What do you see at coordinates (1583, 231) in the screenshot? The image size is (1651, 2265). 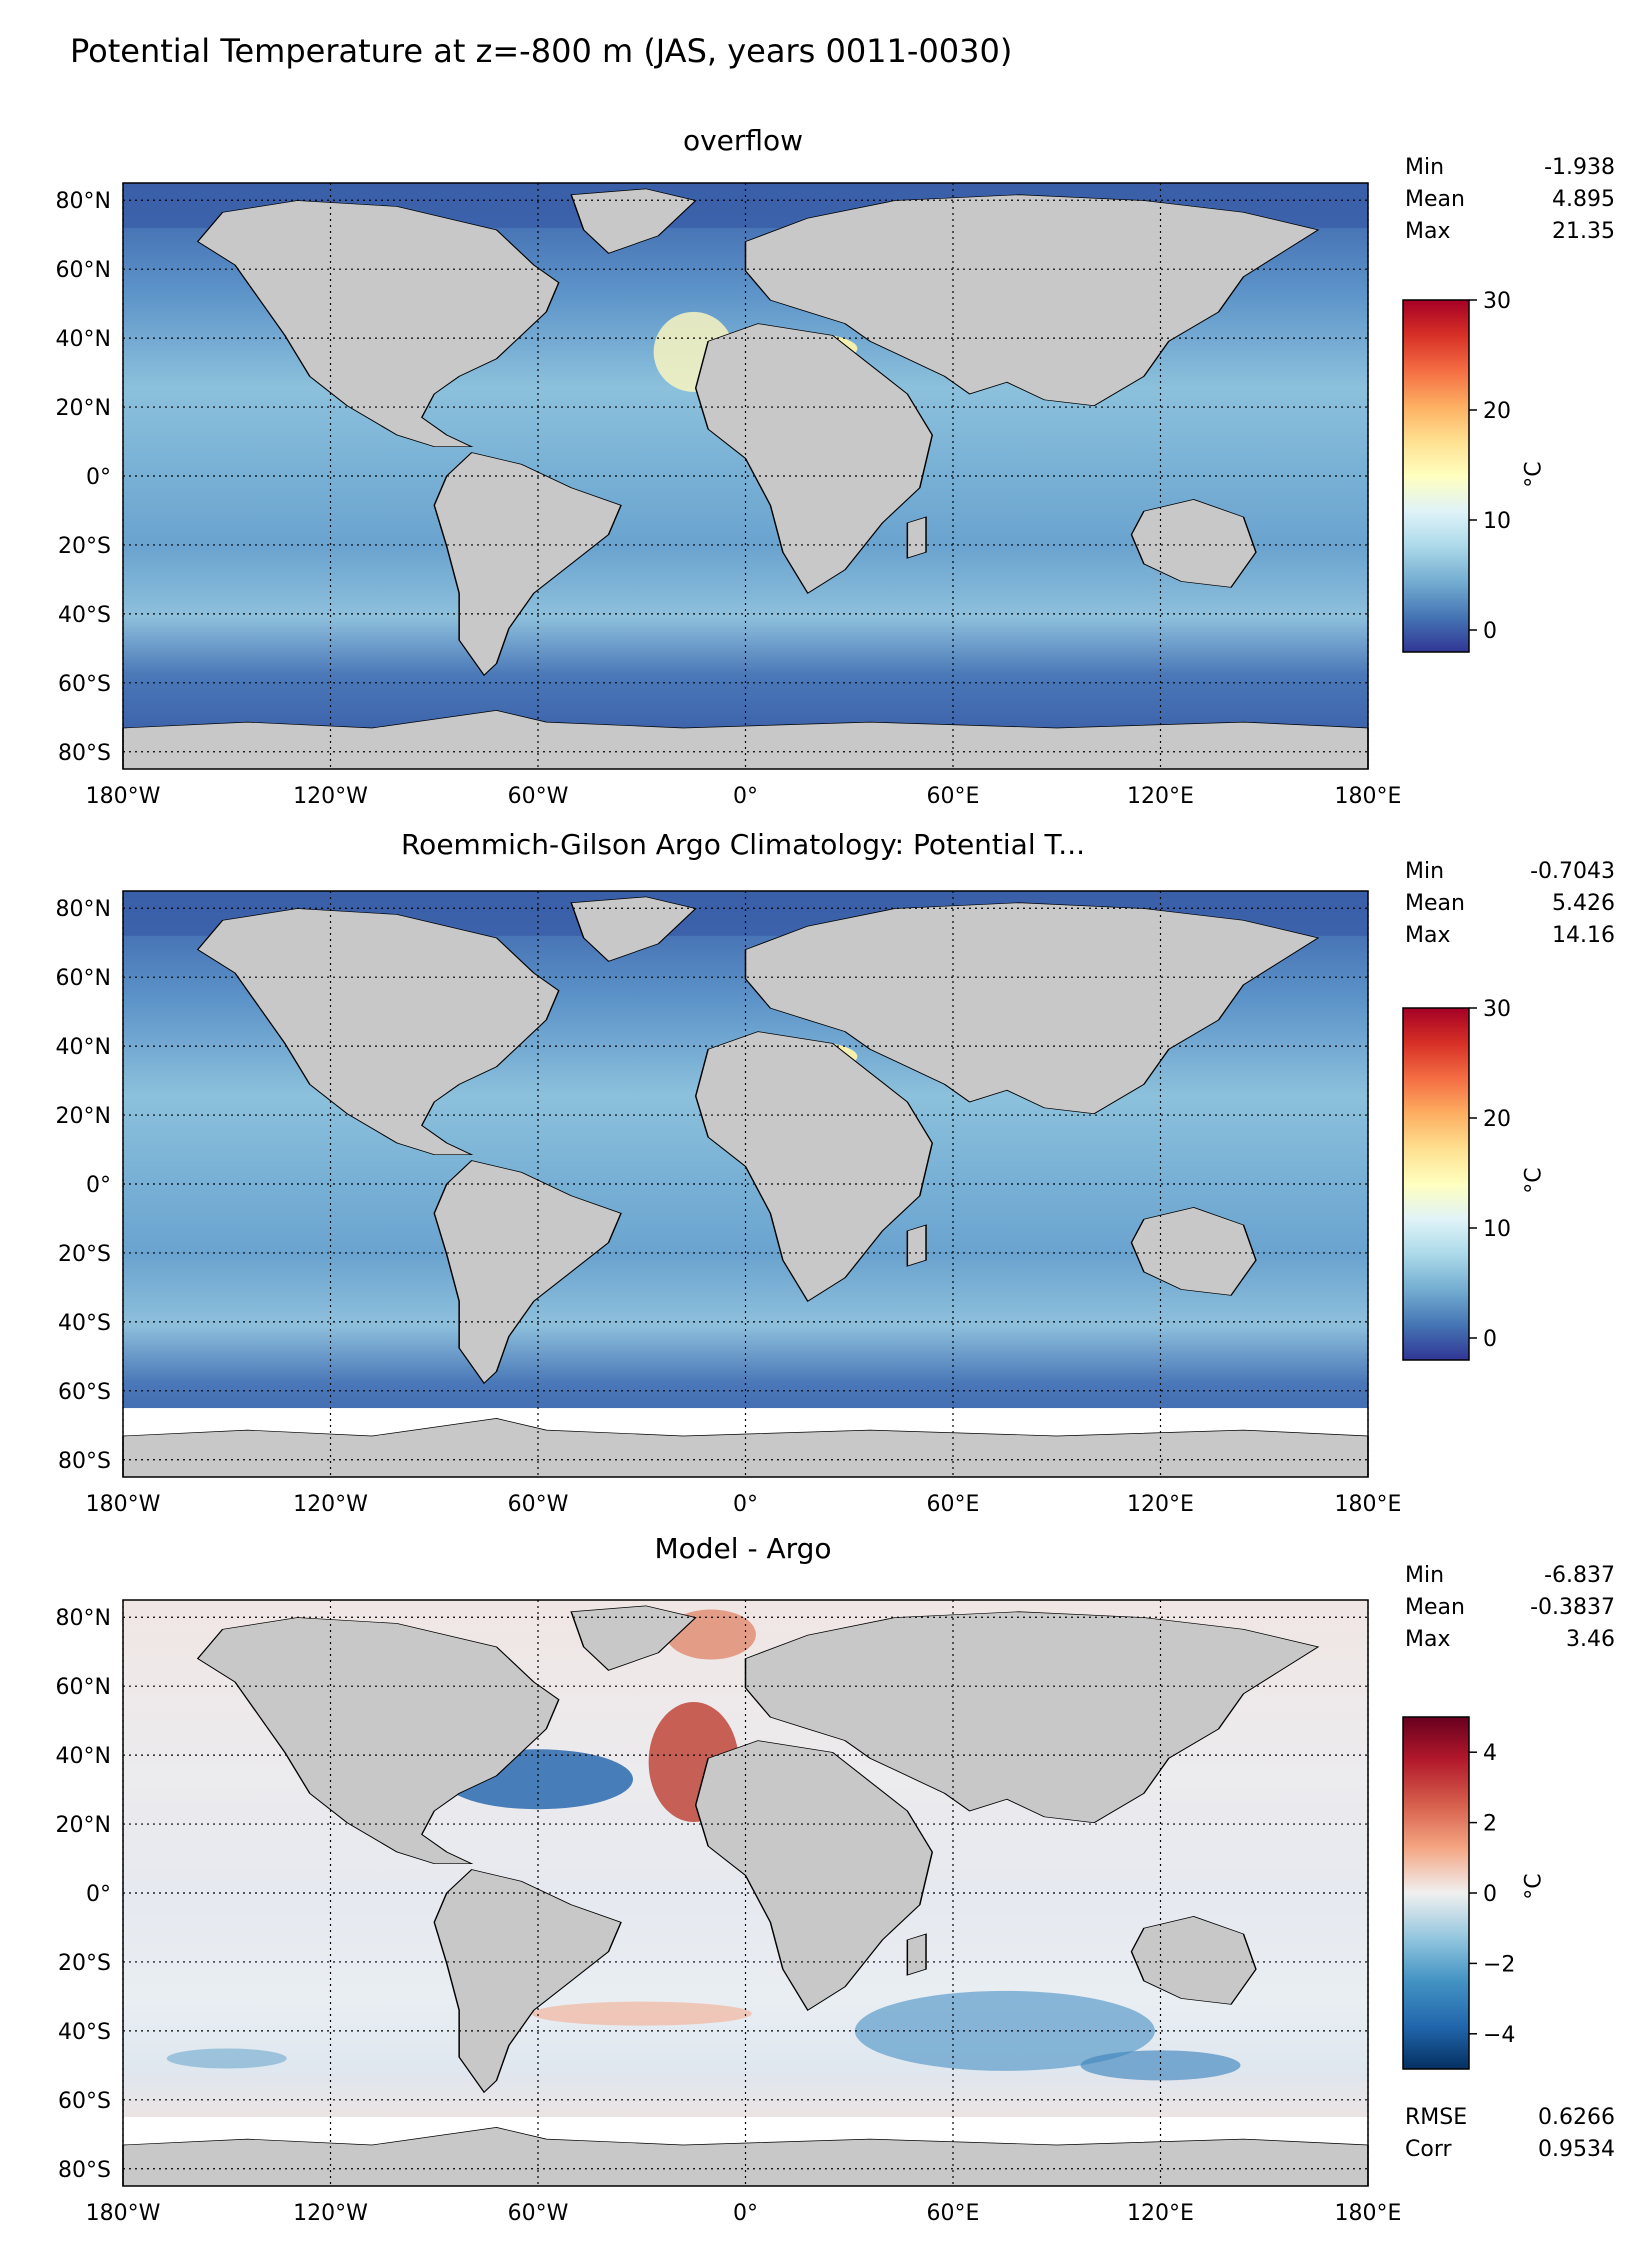 I see `stat-value: 21.35` at bounding box center [1583, 231].